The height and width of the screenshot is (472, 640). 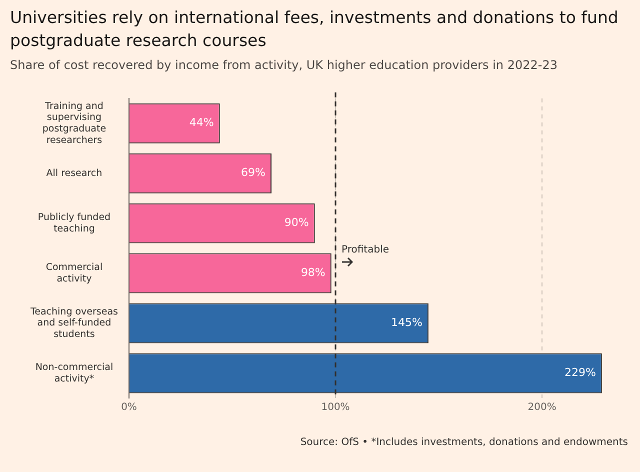 I want to click on y-tick-label: Commercial activity, so click(x=74, y=273).